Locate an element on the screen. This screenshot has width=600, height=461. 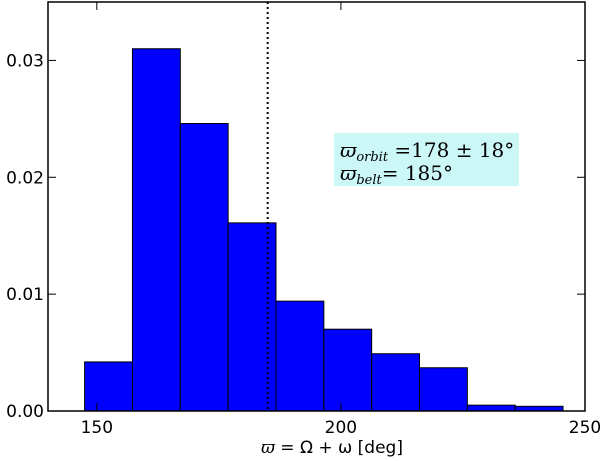
annotation-line-belt: ϖbelt= 185° is located at coordinates (396, 174).